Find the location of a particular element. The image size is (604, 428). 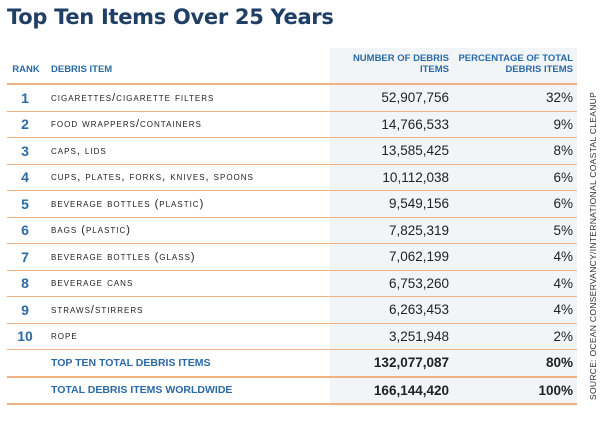

rank-cell: 6 is located at coordinates (25, 230).